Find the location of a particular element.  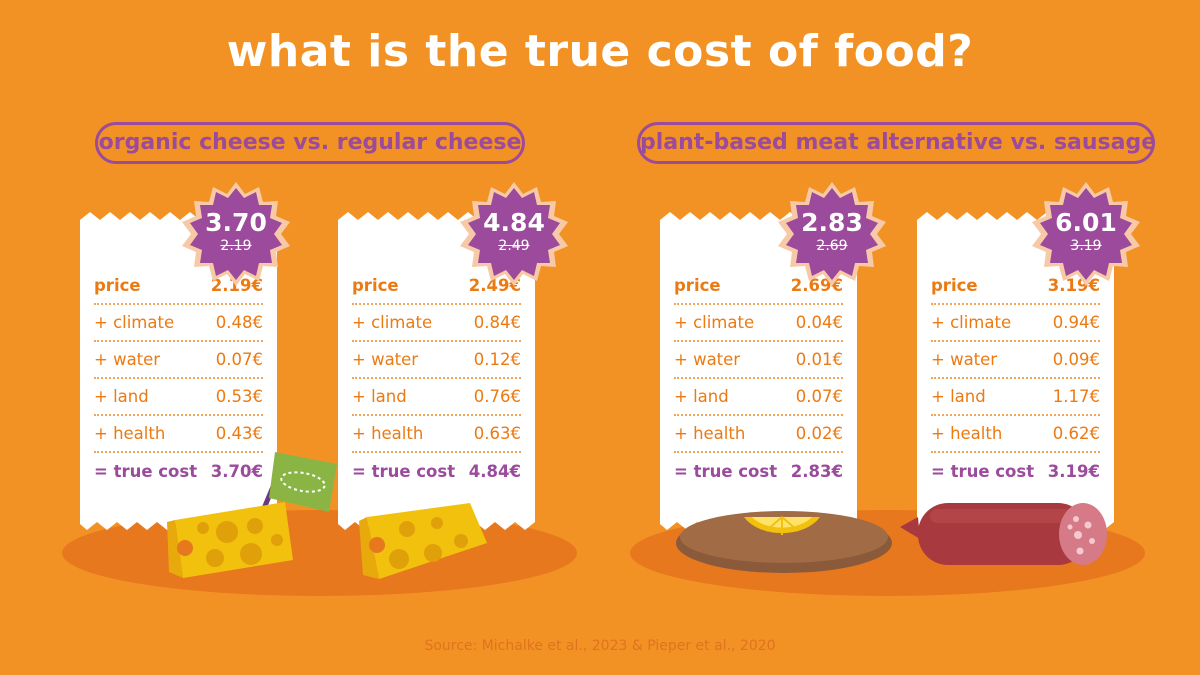

row-value: 0.02€ is located at coordinates (819, 433).